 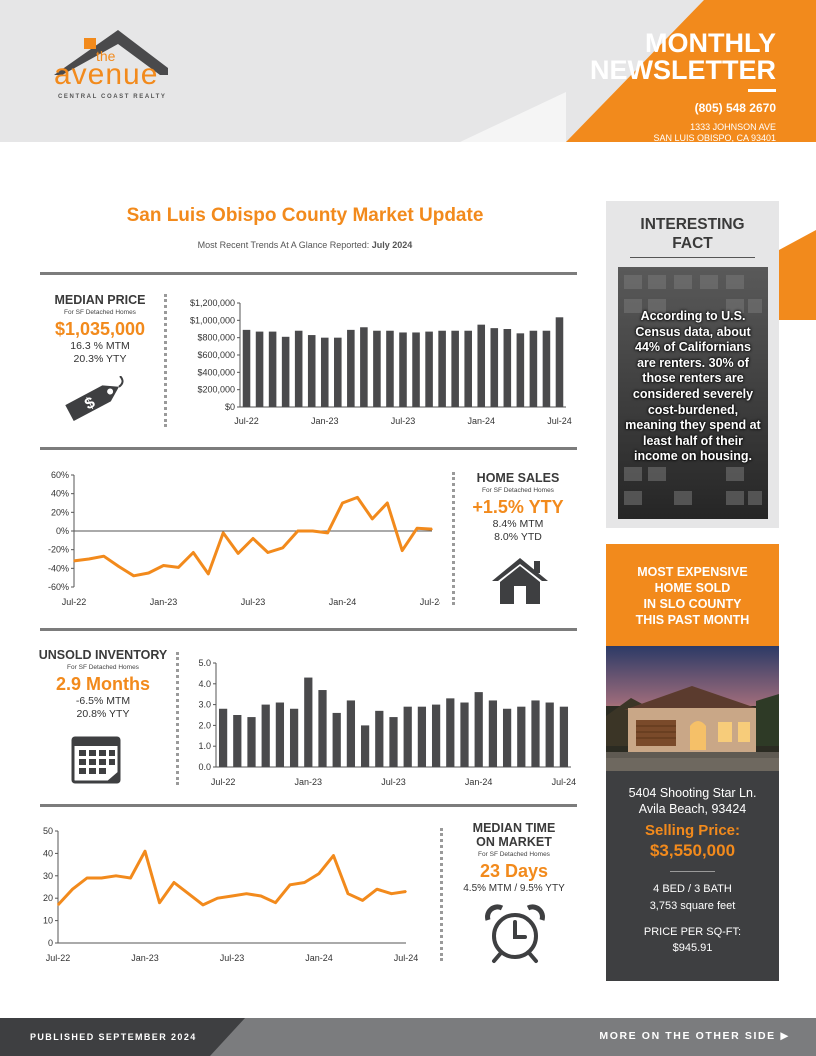 What do you see at coordinates (518, 537) in the screenshot?
I see `home-sales-ytd: 8.0% YTD` at bounding box center [518, 537].